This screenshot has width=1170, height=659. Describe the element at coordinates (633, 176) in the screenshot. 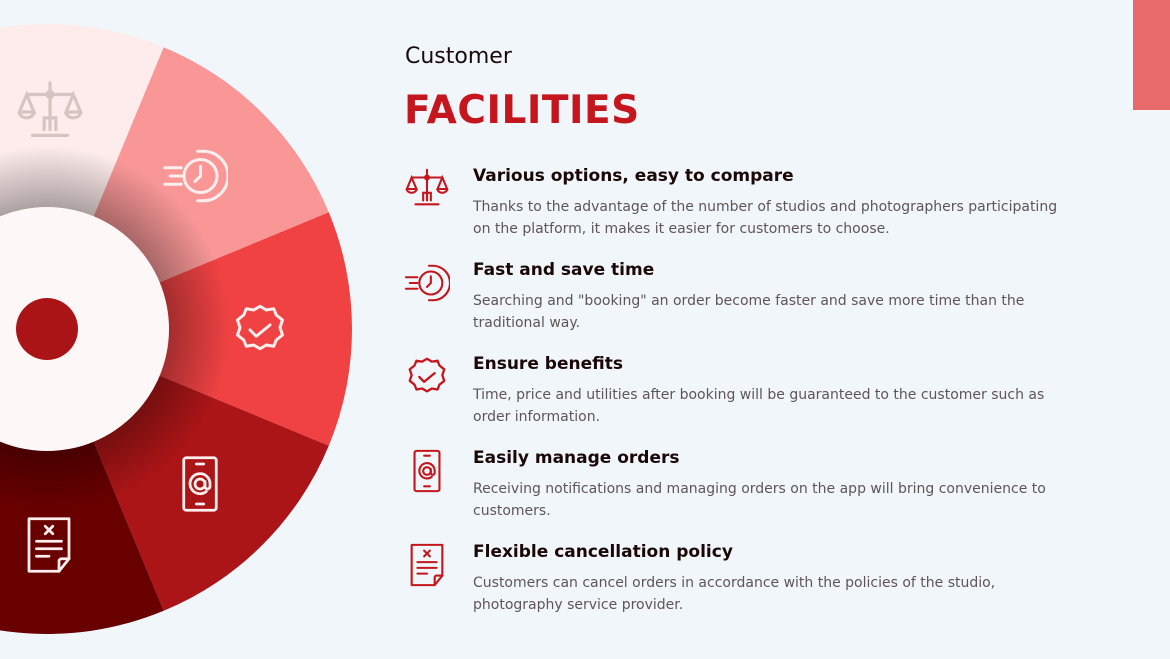

I see `facility-title: Various options, easy to compare` at that location.